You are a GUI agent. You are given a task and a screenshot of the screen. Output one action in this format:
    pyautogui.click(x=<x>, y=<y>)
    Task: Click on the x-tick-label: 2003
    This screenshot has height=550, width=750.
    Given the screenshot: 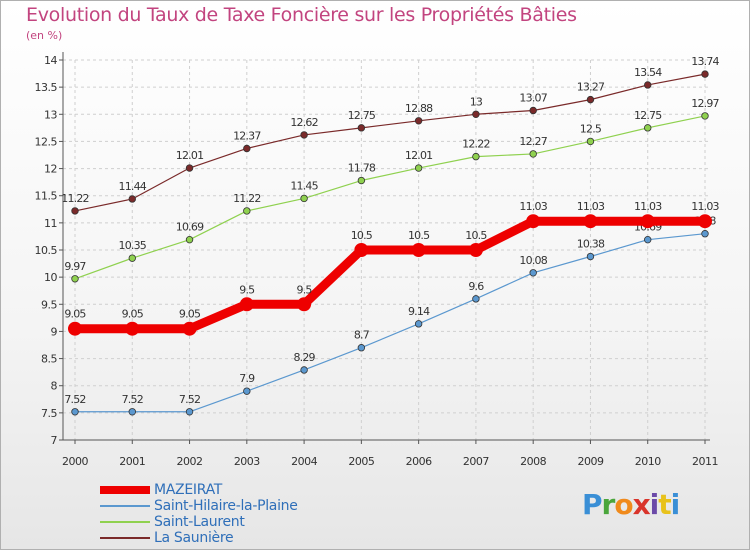 What is the action you would take?
    pyautogui.click(x=247, y=461)
    